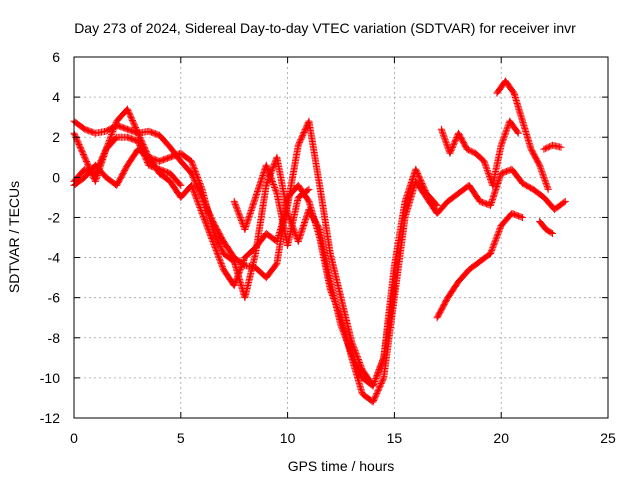 This screenshot has height=480, width=640. Describe the element at coordinates (56, 97) in the screenshot. I see `y-tick-label: 4` at that location.